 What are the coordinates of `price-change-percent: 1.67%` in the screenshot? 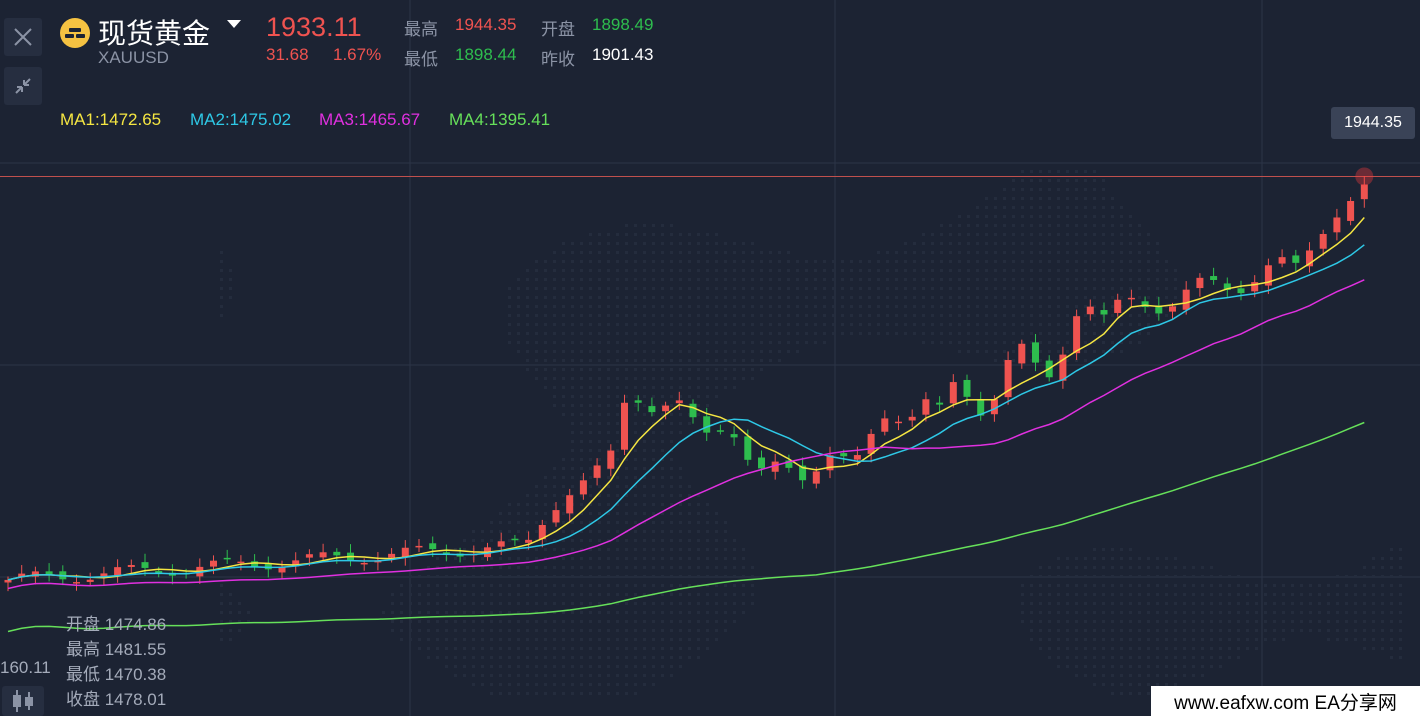 It's located at (357, 54).